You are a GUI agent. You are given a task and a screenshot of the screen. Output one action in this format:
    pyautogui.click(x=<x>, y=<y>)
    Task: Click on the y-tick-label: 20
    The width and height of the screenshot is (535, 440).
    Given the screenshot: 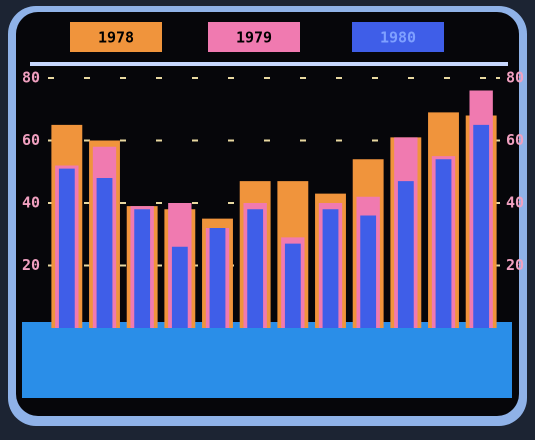 What is the action you would take?
    pyautogui.click(x=31, y=265)
    